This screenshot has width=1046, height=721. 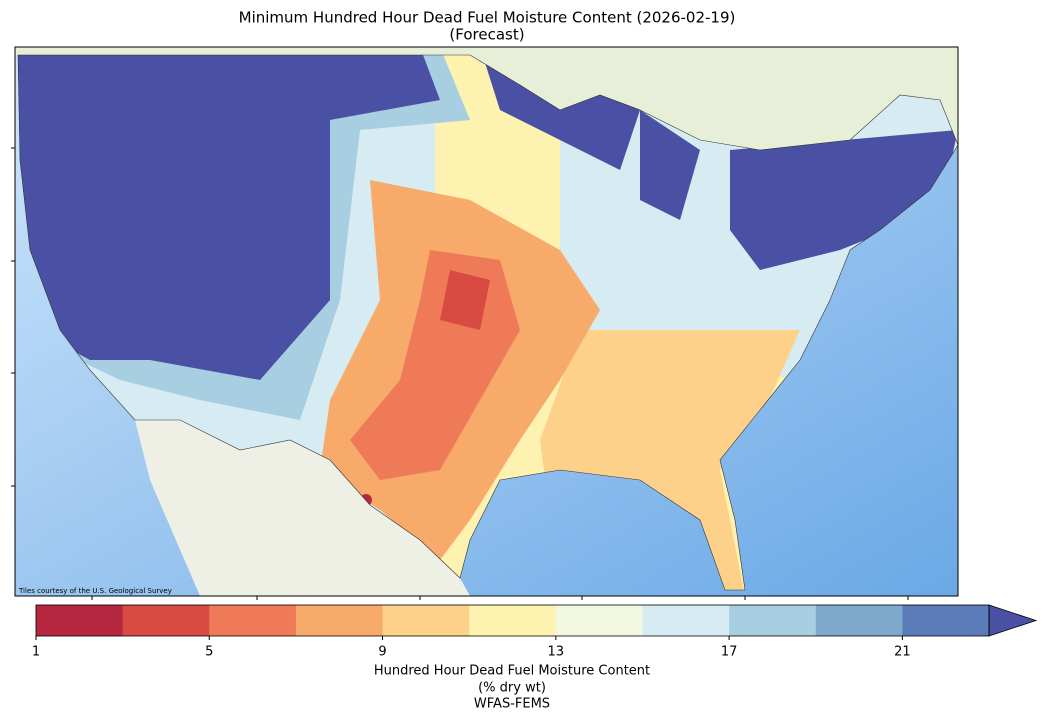 I want to click on colorbar-tick-label: 17, so click(x=729, y=652).